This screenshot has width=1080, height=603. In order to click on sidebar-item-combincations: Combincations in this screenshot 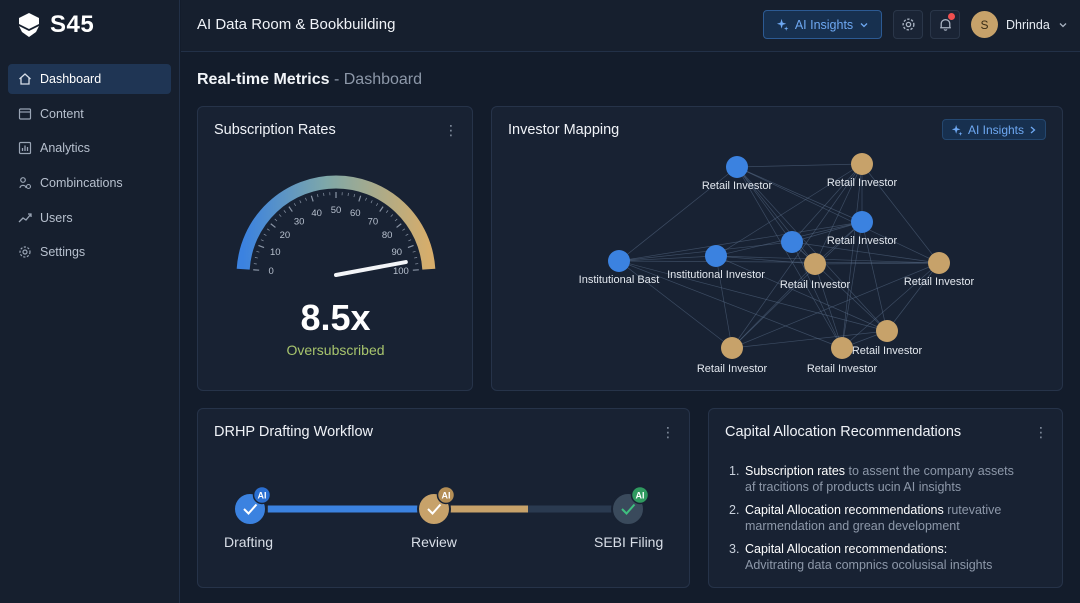, I will do `click(89, 183)`.